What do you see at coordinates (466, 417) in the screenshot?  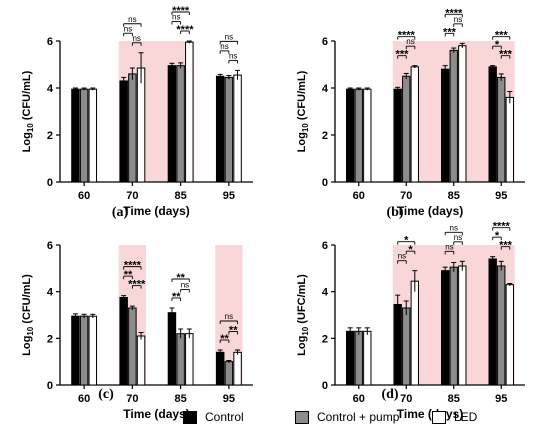 I see `legend-label-led: LED` at bounding box center [466, 417].